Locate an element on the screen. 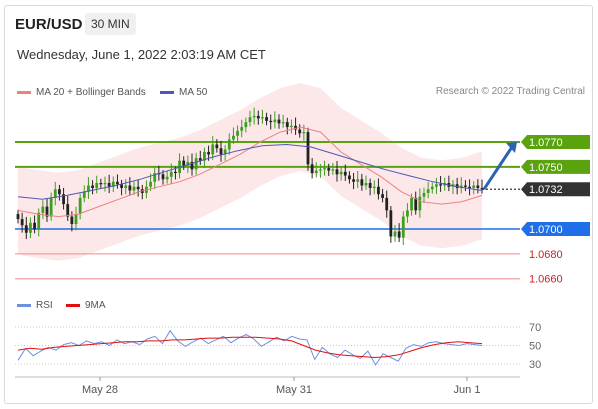 The height and width of the screenshot is (409, 598). x-tick-label: May 28 is located at coordinates (100, 390).